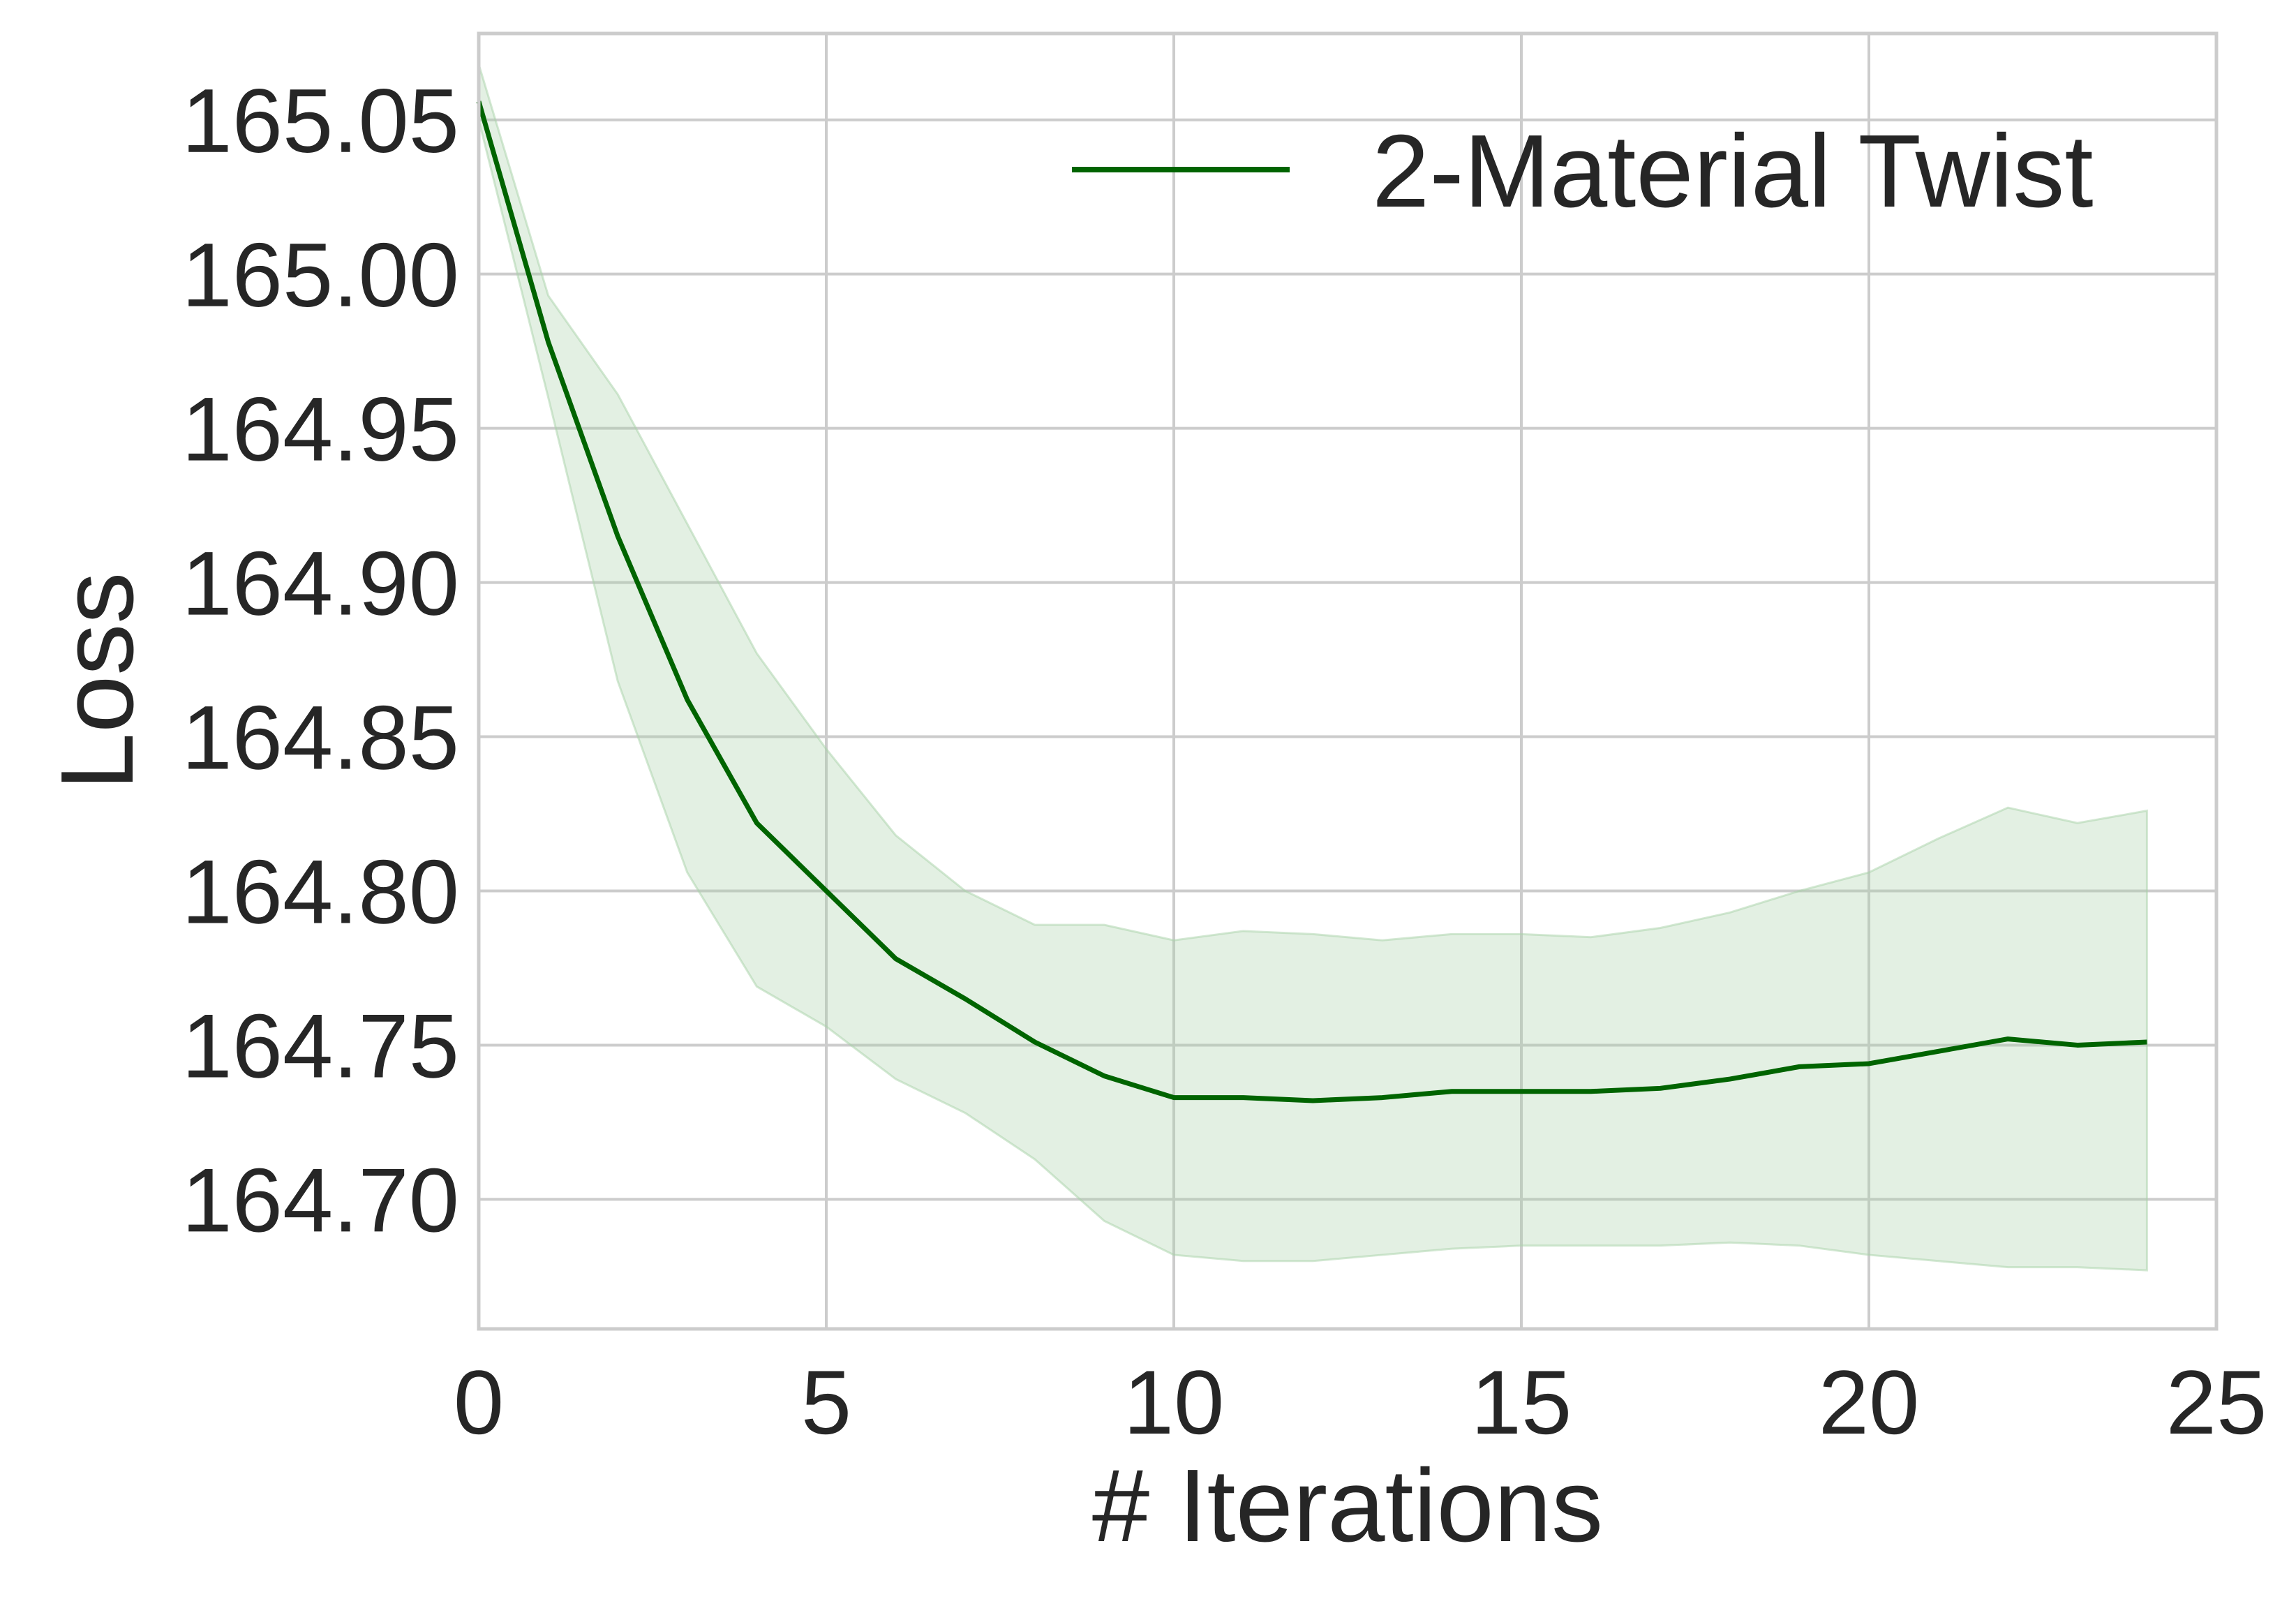 Image resolution: width=2296 pixels, height=1599 pixels. Describe the element at coordinates (320, 584) in the screenshot. I see `y-tick-label: 164.90` at that location.